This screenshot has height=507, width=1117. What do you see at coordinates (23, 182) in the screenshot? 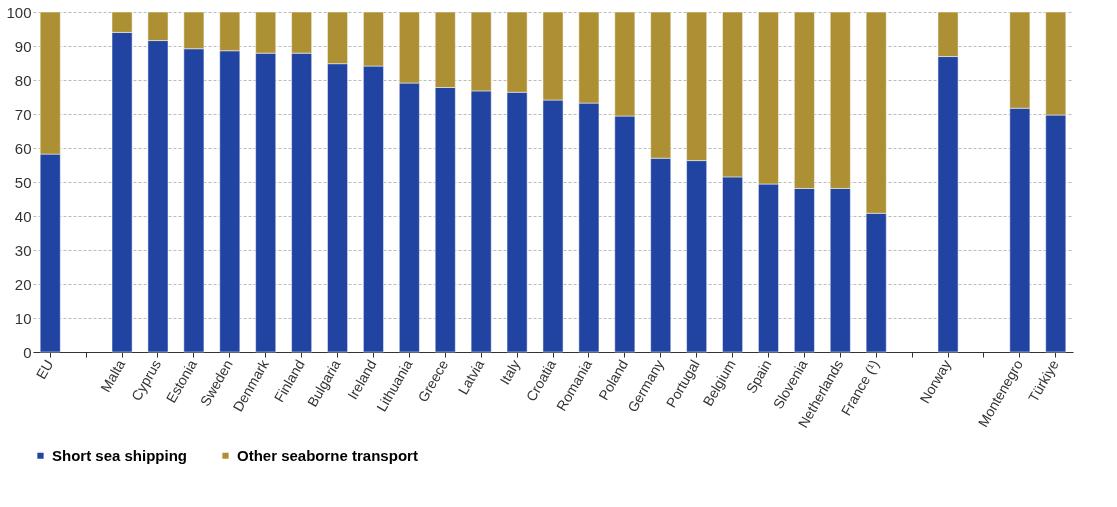
I see `y-tick-label: 50` at bounding box center [23, 182].